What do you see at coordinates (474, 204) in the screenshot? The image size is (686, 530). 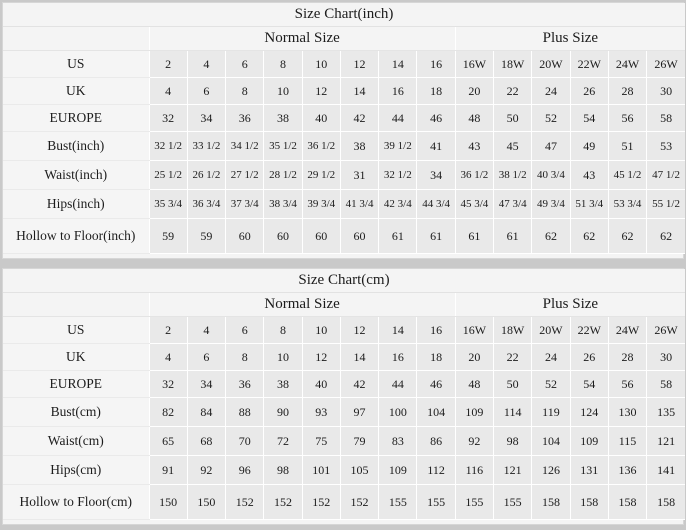 I see `data-cell: 45 3/4` at bounding box center [474, 204].